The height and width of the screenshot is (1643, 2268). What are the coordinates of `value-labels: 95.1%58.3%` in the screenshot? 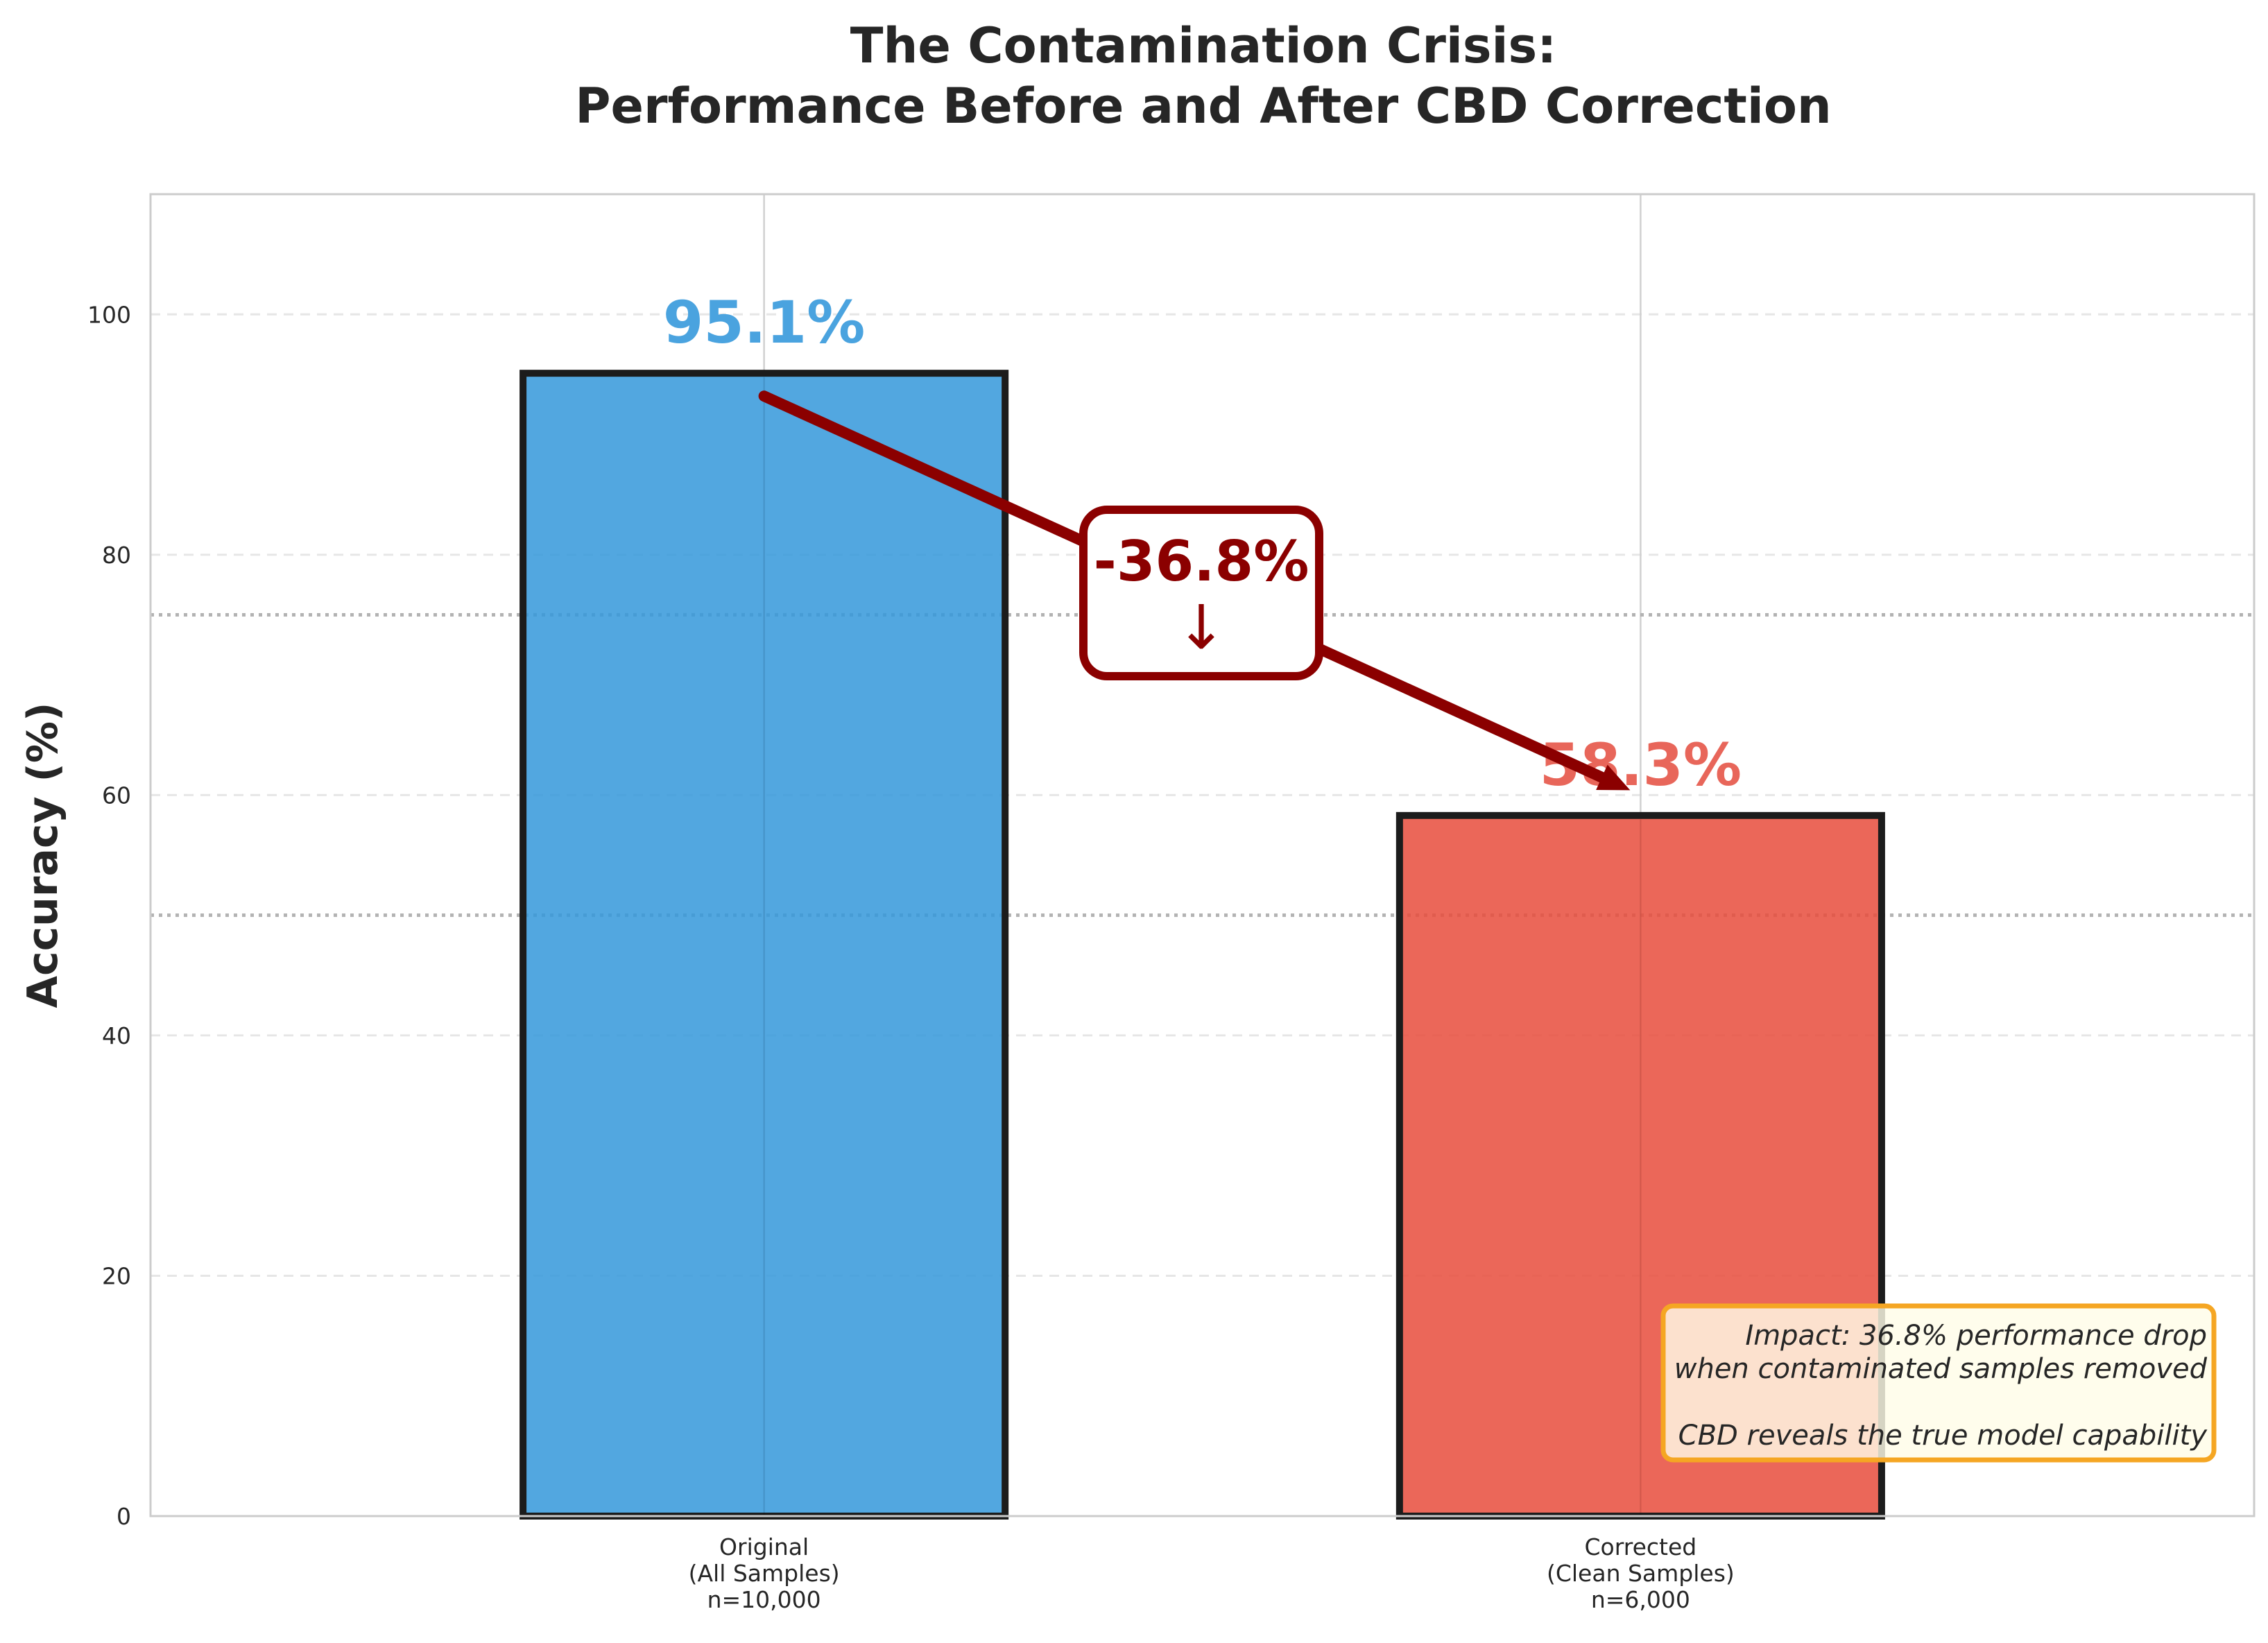 It's located at (1202, 544).